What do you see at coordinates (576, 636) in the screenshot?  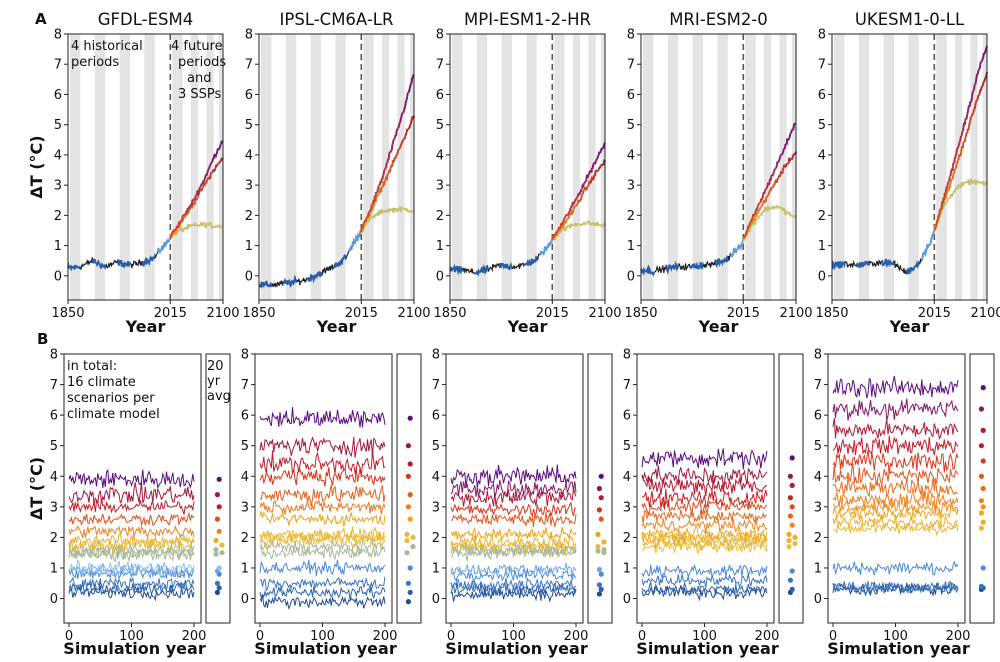 I see `x-tick-label: 200` at bounding box center [576, 636].